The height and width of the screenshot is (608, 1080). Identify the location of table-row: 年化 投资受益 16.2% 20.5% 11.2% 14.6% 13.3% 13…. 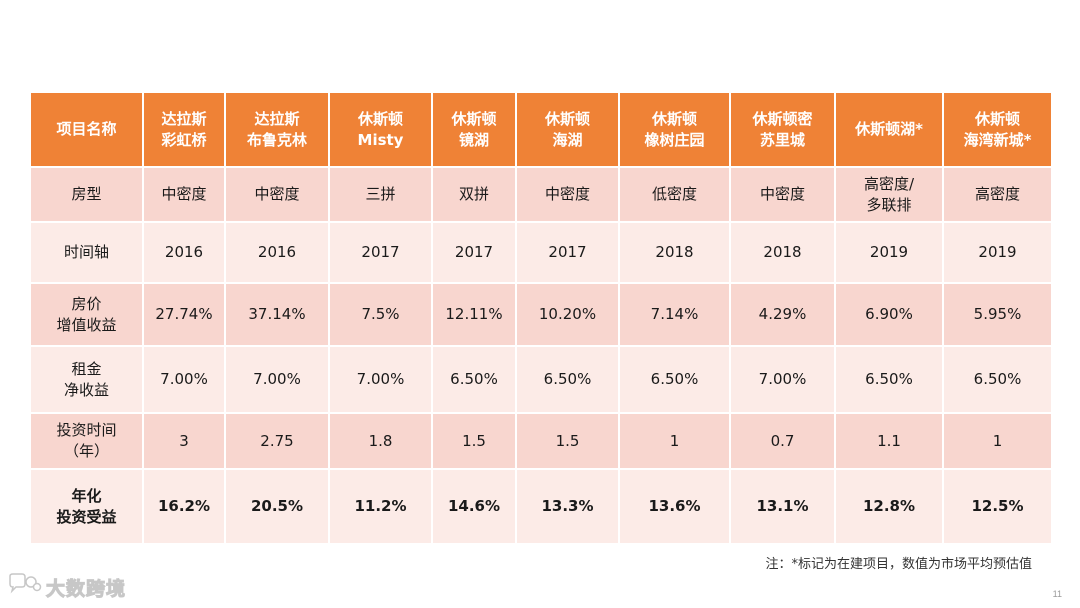
(541, 506).